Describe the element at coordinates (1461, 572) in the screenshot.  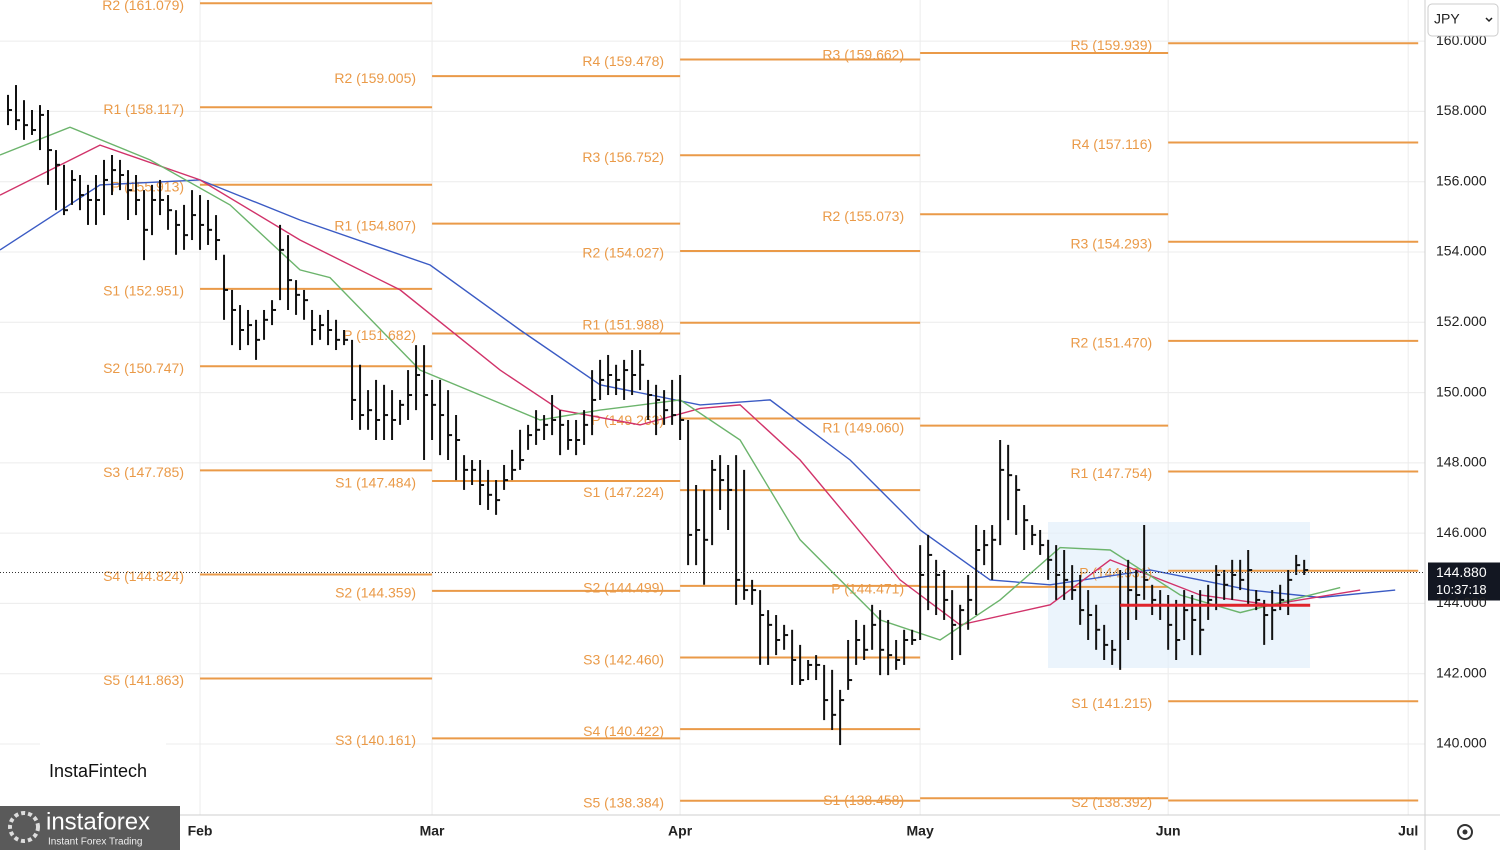
I see `current-price-label: 144.880` at that location.